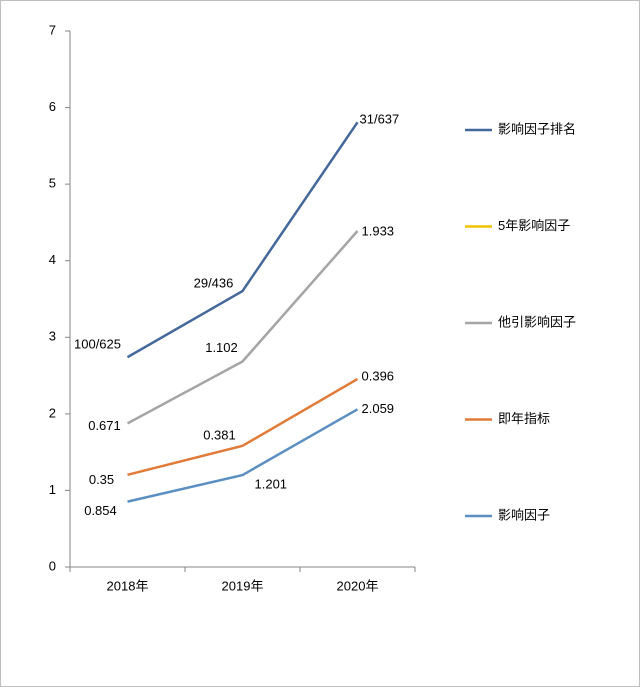 The image size is (640, 687). What do you see at coordinates (243, 585) in the screenshot?
I see `x-tick-label: 2019年` at bounding box center [243, 585].